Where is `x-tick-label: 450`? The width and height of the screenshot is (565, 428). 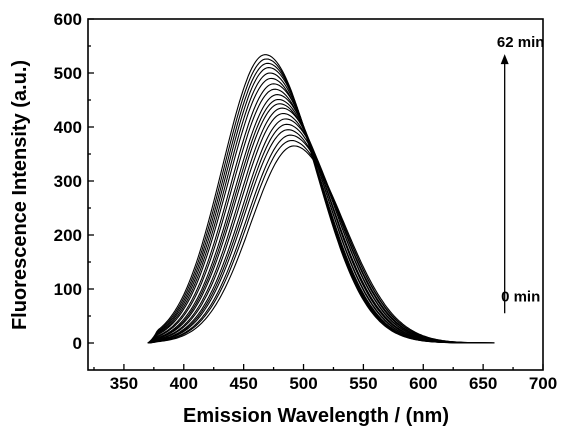 x-tick-label: 450 is located at coordinates (243, 383).